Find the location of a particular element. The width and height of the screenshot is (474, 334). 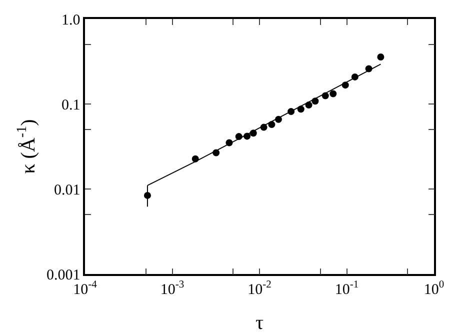

y-tick-label: 0.1 is located at coordinates (71, 105).